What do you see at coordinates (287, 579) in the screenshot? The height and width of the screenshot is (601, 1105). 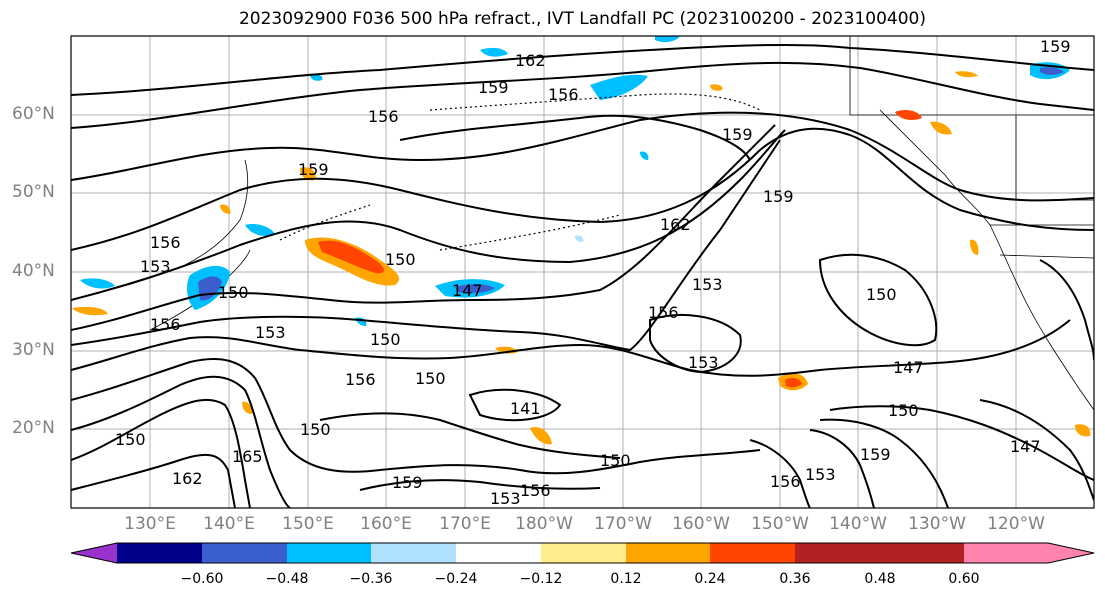 I see `colorbar-tick-label: −0.48` at bounding box center [287, 579].